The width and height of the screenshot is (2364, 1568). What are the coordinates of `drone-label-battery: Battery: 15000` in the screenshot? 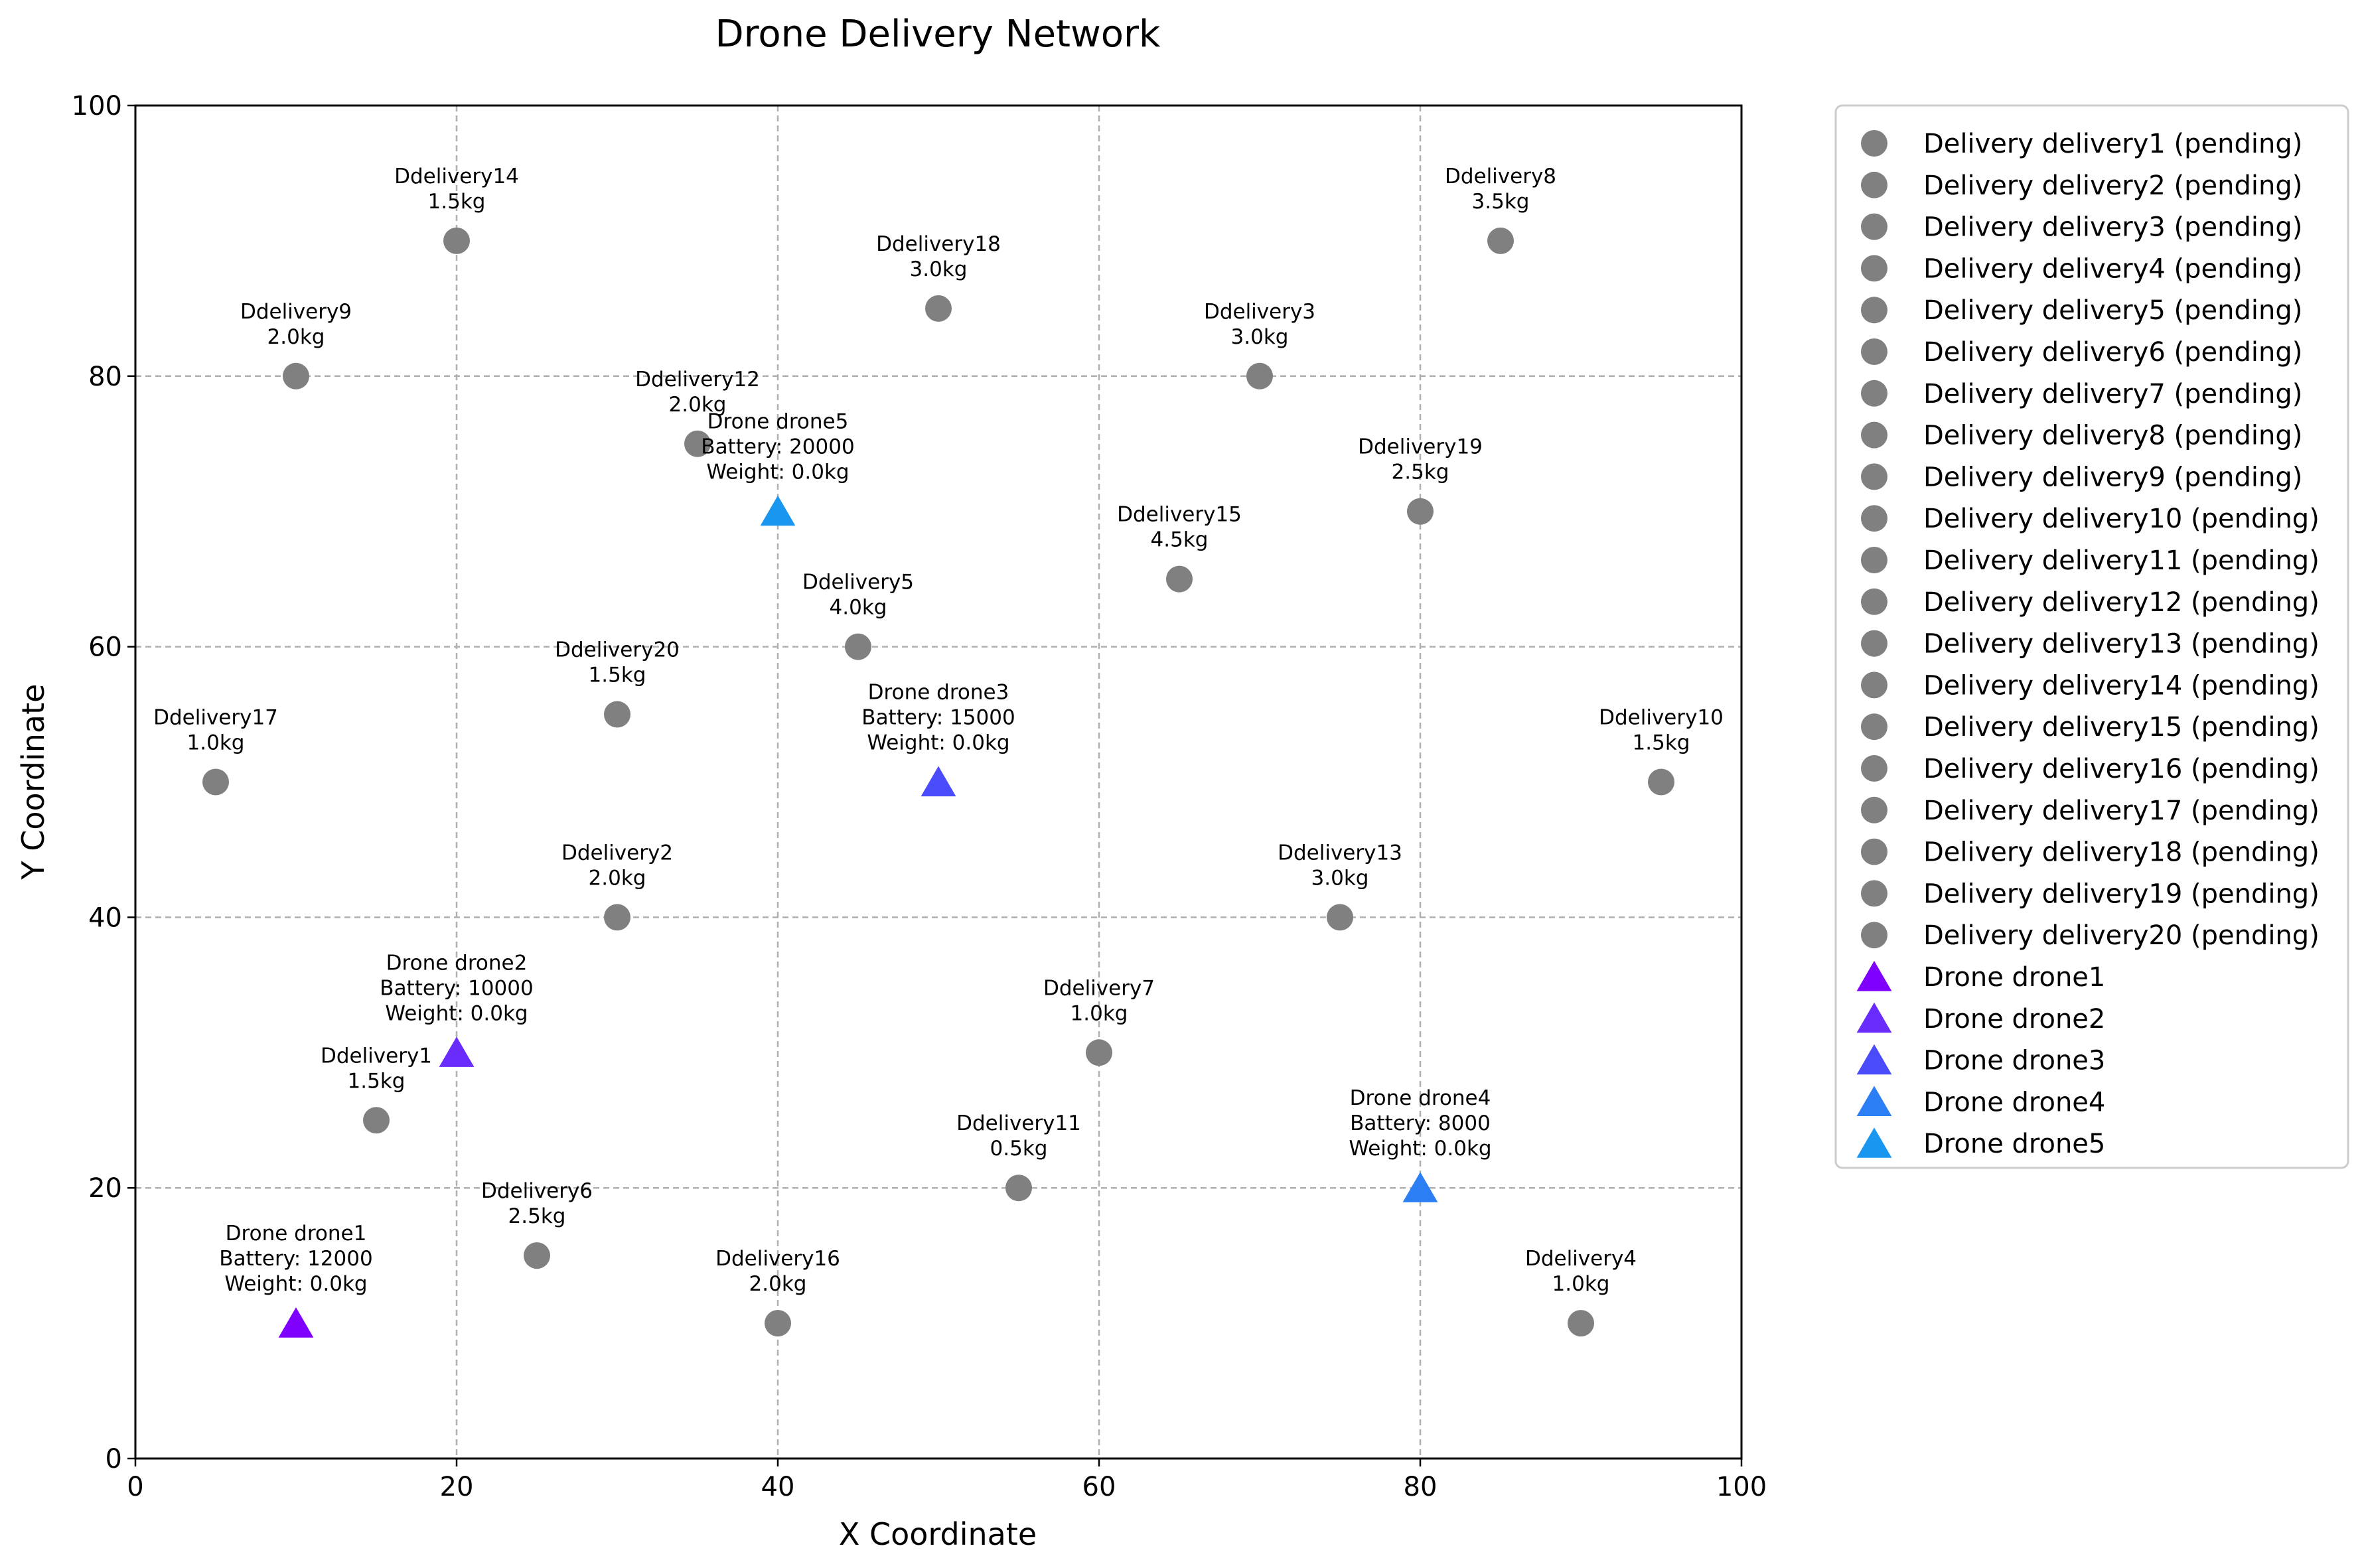 It's located at (938, 718).